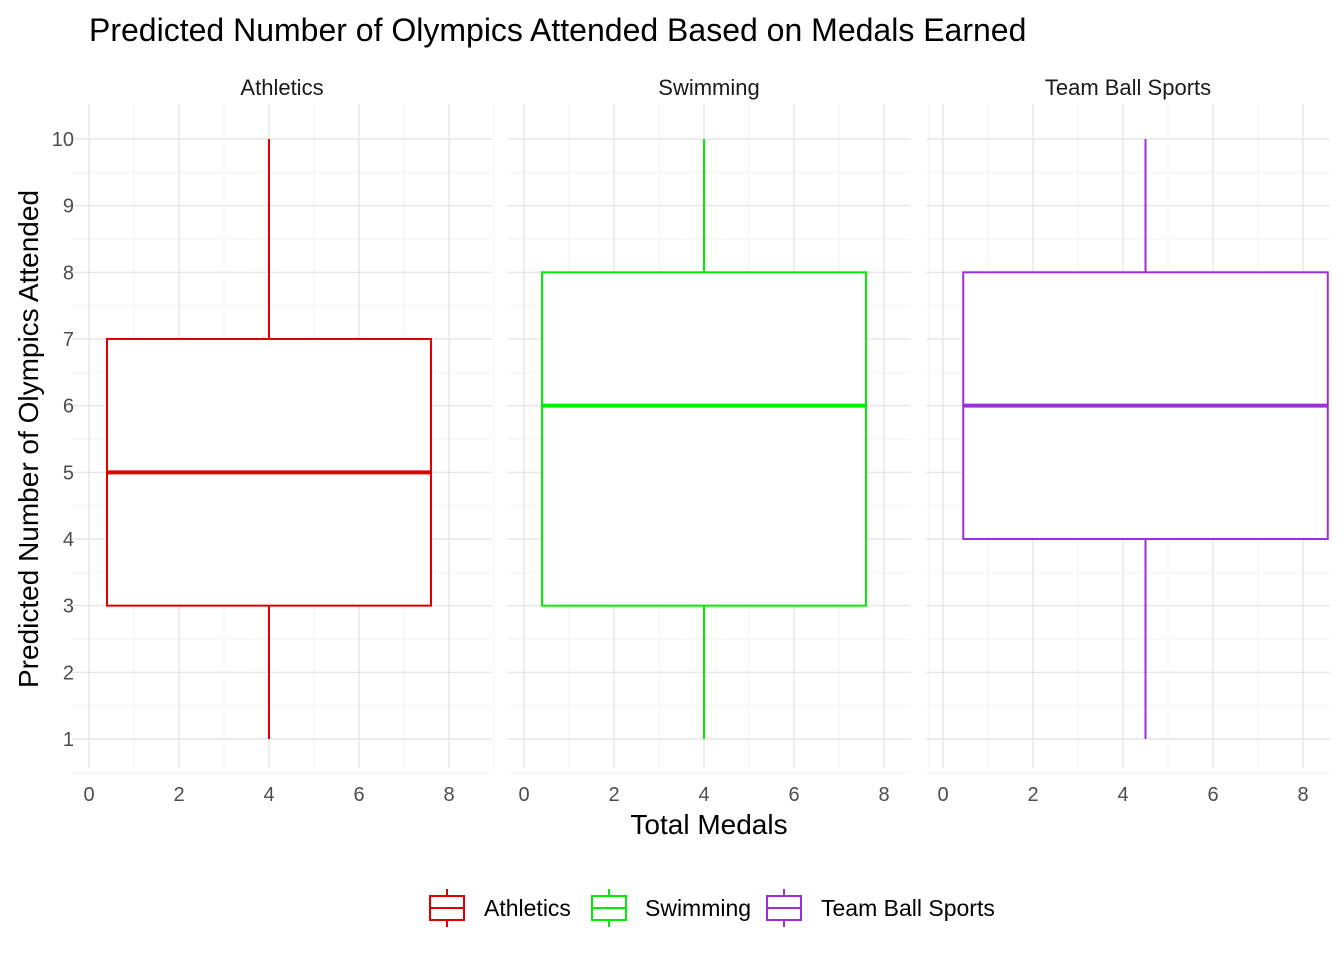 This screenshot has height=960, width=1344. I want to click on y-tick-label: 8, so click(68, 273).